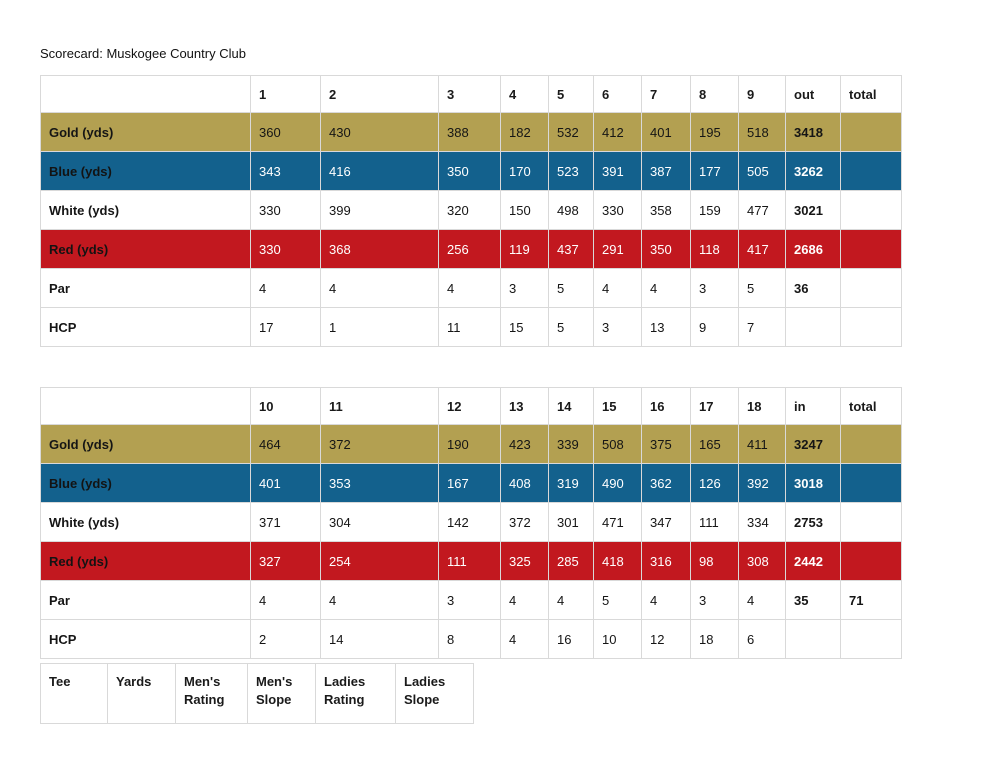  Describe the element at coordinates (524, 444) in the screenshot. I see `hole-cell: 423` at that location.